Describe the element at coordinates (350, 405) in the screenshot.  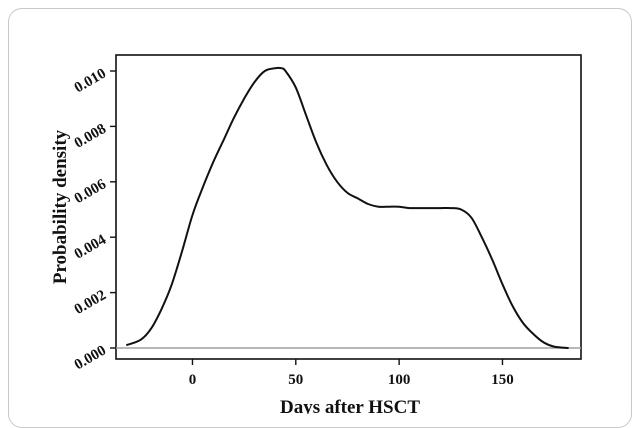
I see `x-axis-label: Days after HSCT` at that location.